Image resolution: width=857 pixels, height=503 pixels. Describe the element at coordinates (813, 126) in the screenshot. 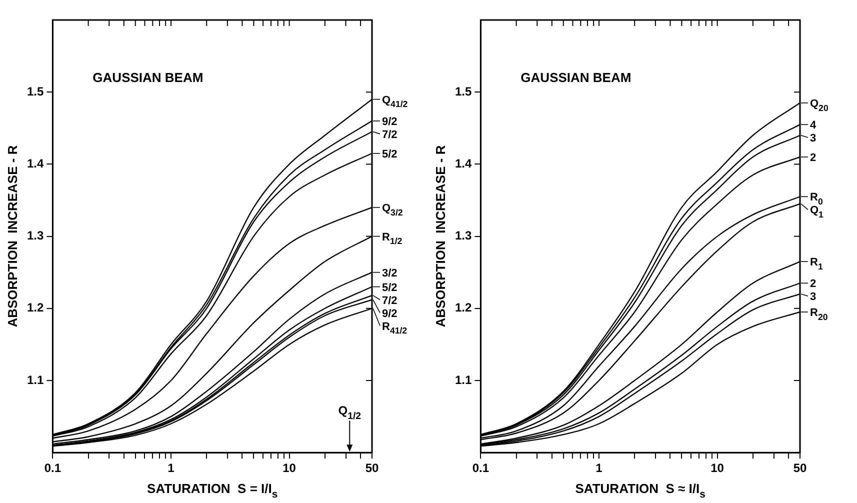

I see `legend-label: 4` at that location.